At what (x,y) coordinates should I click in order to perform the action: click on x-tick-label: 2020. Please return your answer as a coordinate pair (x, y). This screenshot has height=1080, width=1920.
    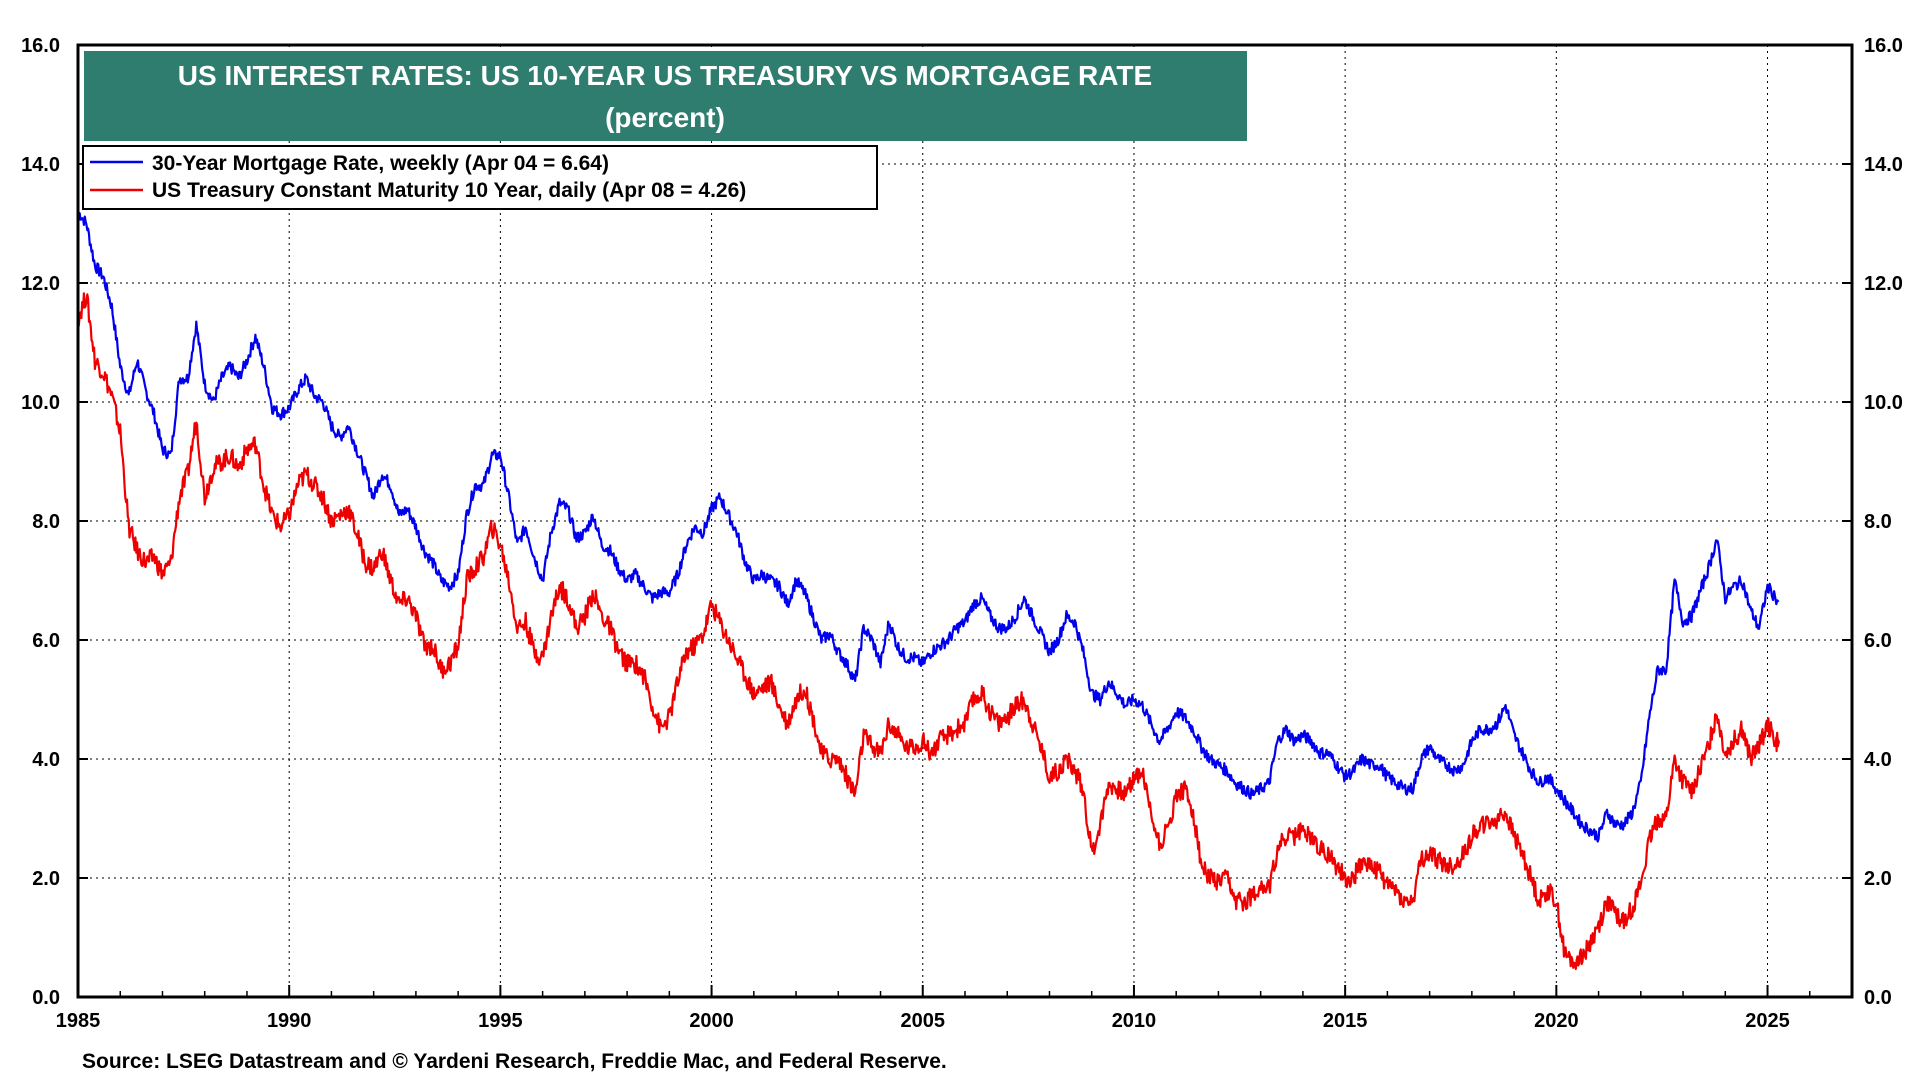
    Looking at the image, I should click on (1556, 1021).